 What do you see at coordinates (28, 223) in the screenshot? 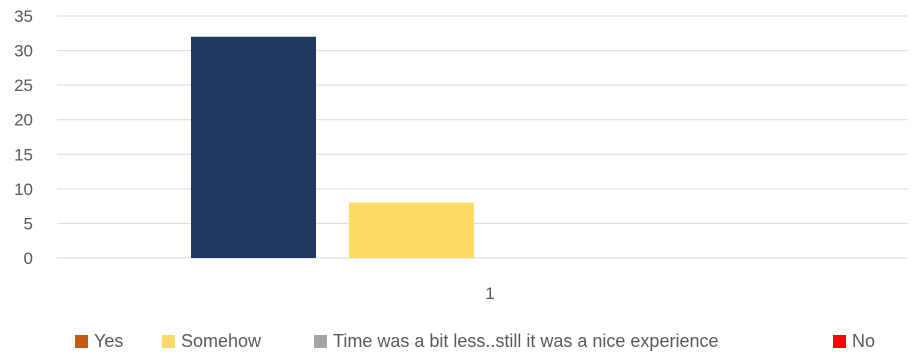
I see `y-tick-label: 5` at bounding box center [28, 223].